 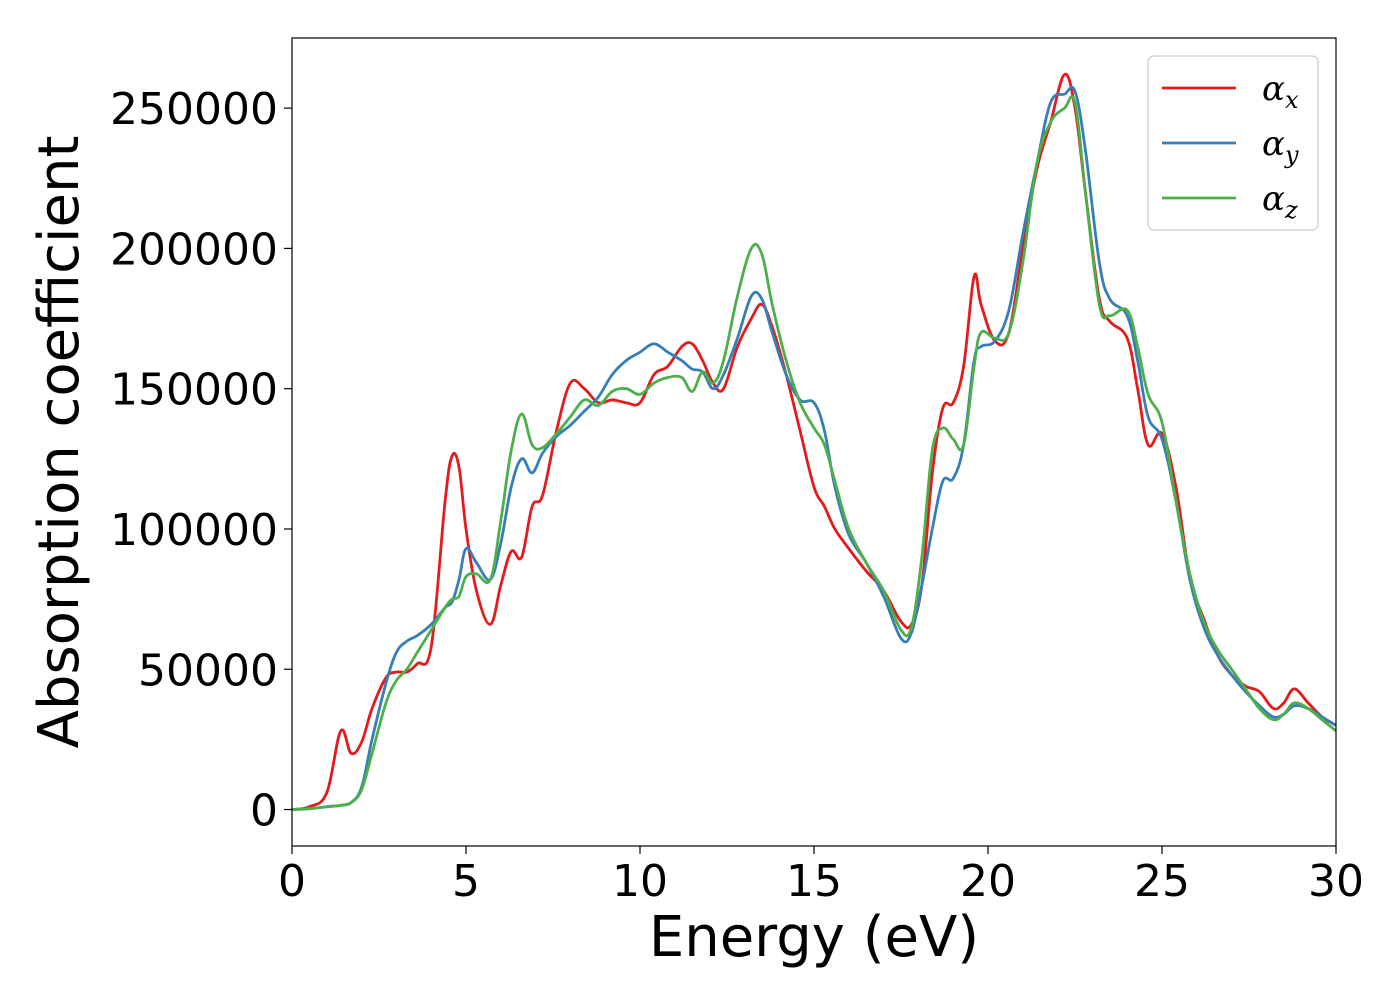 What do you see at coordinates (1291, 210) in the screenshot?
I see `legend-label-sub: z` at bounding box center [1291, 210].